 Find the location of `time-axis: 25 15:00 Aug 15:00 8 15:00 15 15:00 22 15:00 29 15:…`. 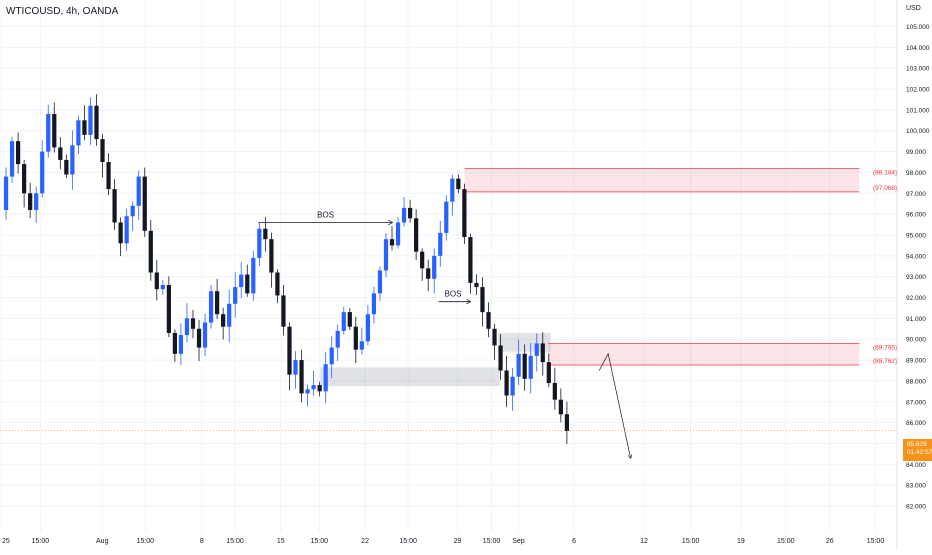

time-axis: 25 15:00 Aug 15:00 8 15:00 15 15:00 22 15:00 29 15:… is located at coordinates (443, 541).